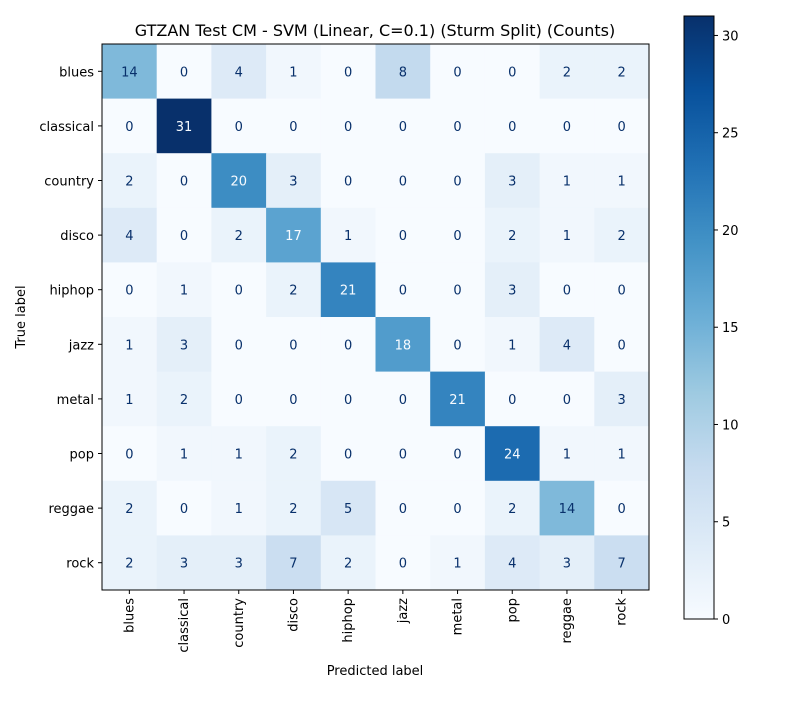 The height and width of the screenshot is (704, 800). What do you see at coordinates (239, 623) in the screenshot?
I see `x-tick-label: country` at bounding box center [239, 623].